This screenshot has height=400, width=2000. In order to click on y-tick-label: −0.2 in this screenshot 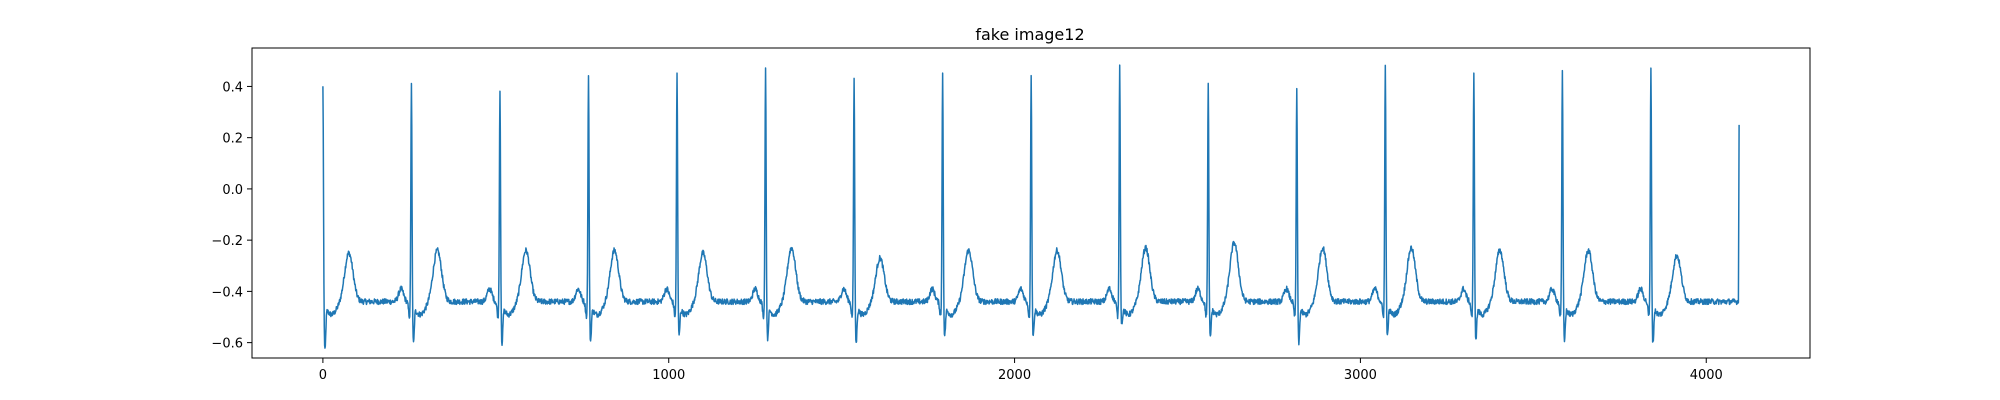, I will do `click(227, 241)`.